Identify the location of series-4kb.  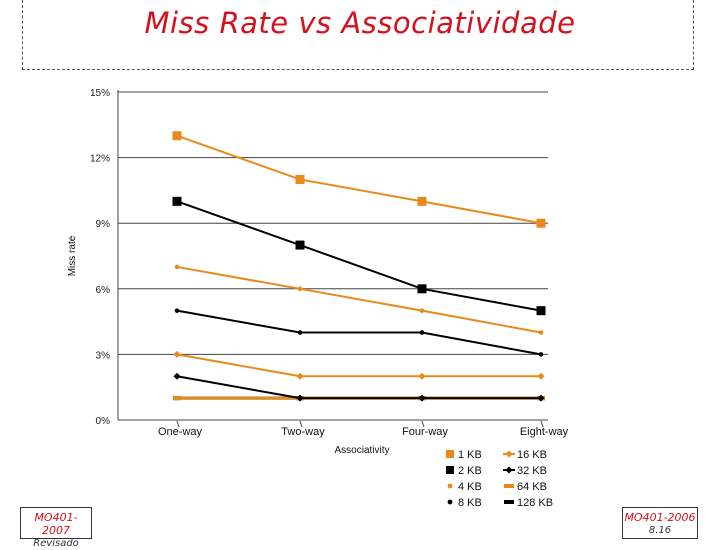
(359, 299).